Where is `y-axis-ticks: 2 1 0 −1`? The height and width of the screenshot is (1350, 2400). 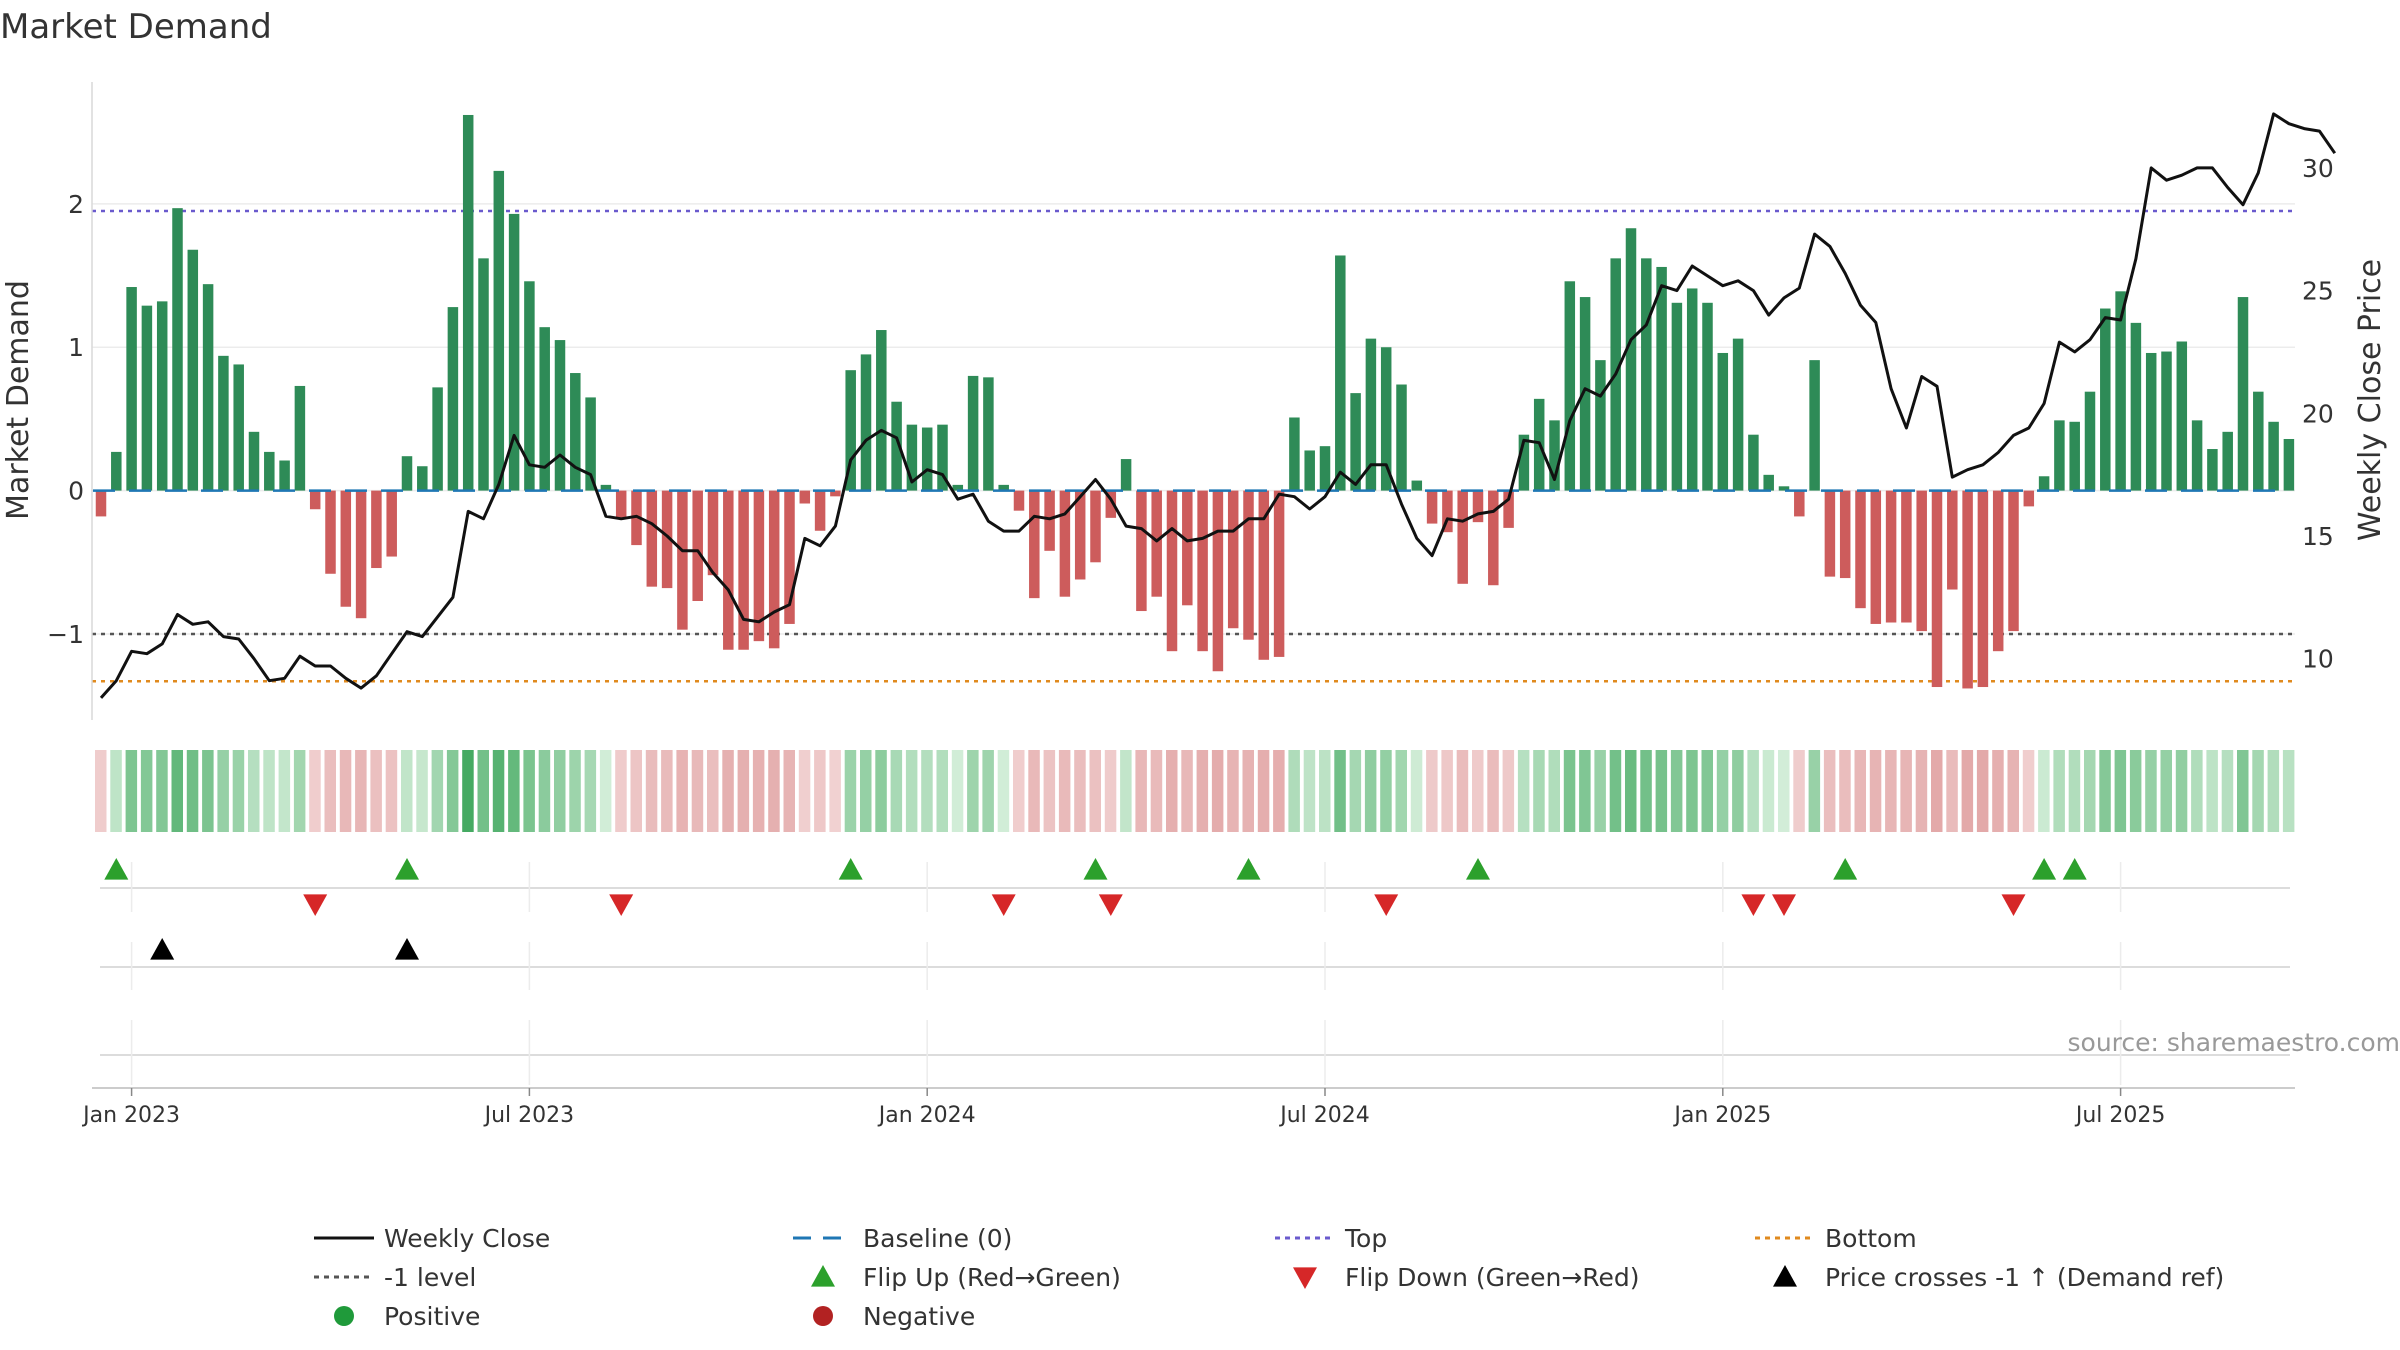 y-axis-ticks: 2 1 0 −1 is located at coordinates (65, 419).